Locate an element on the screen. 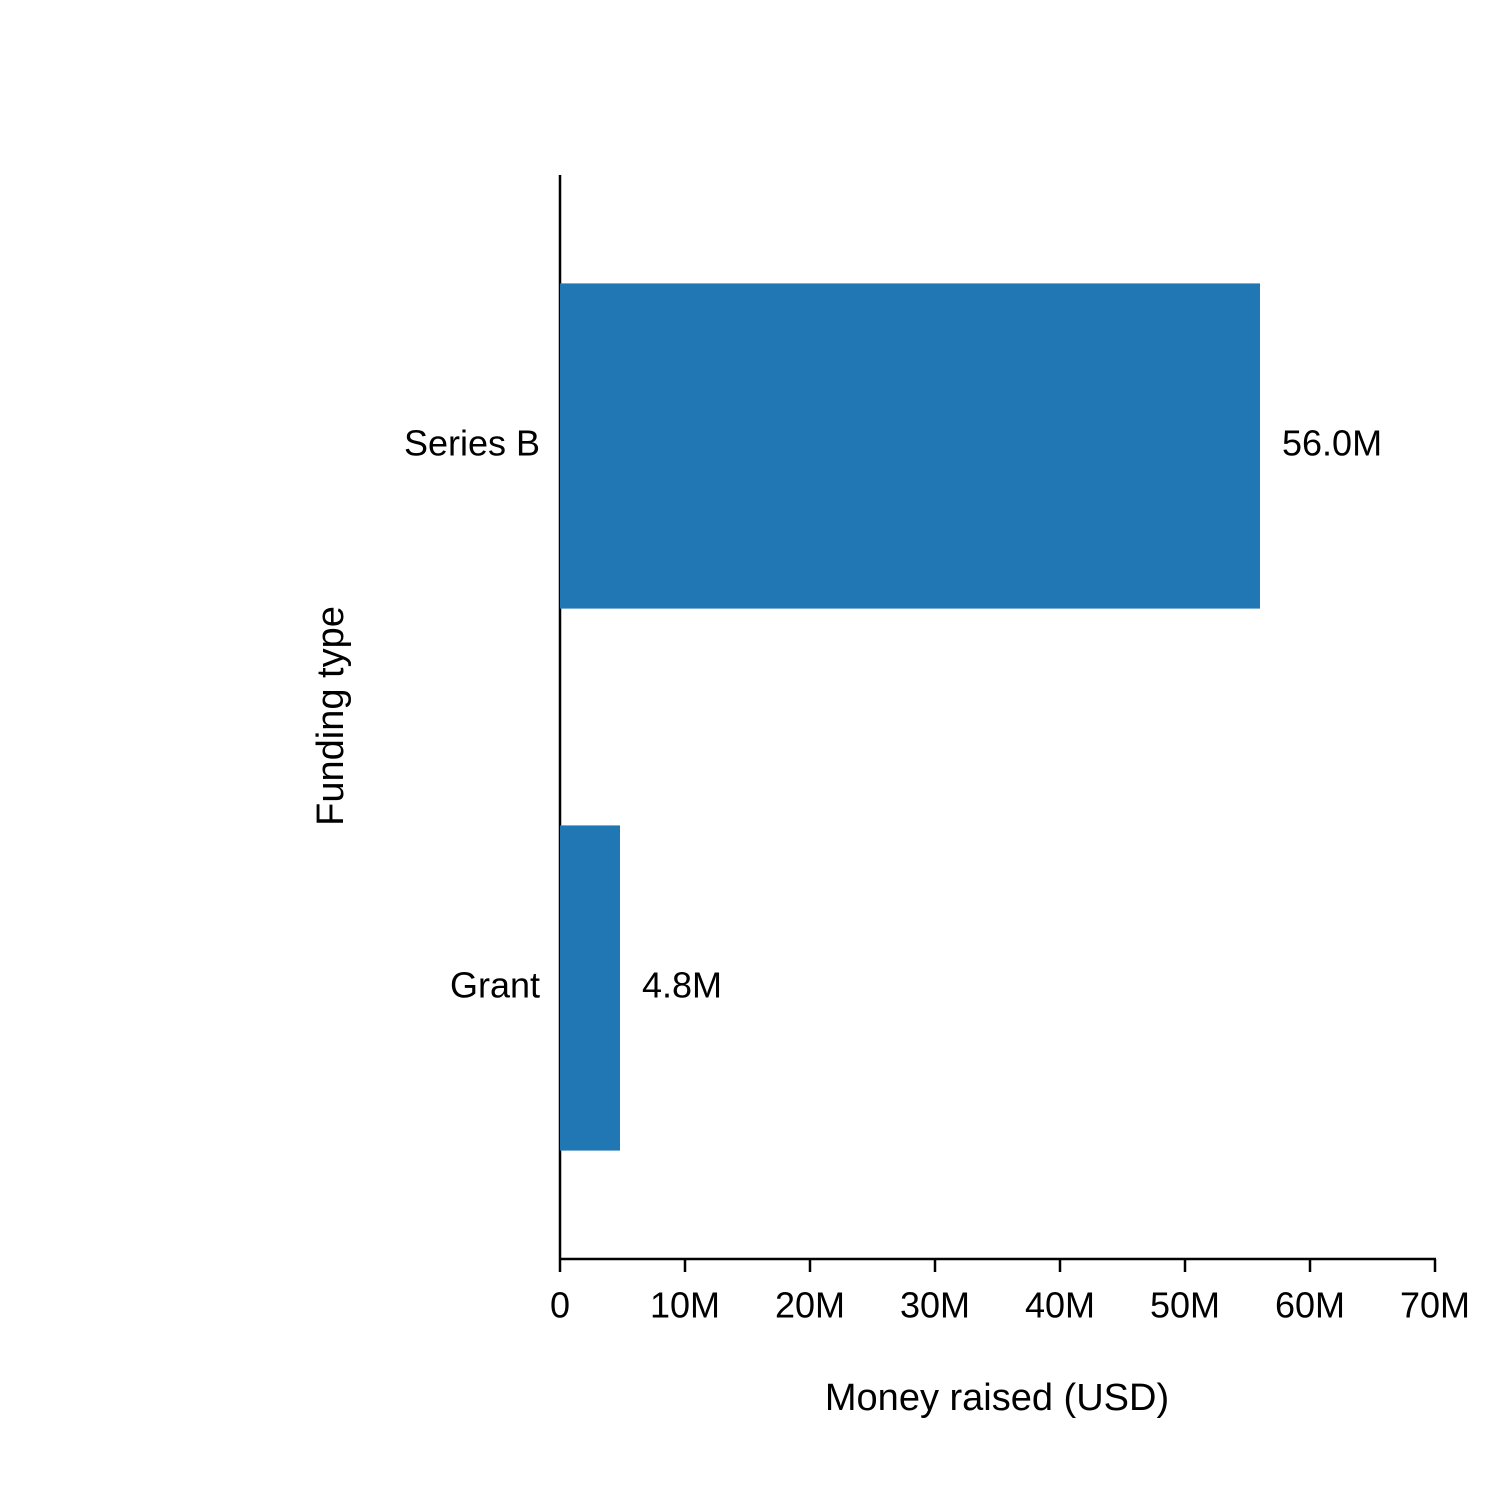 Image resolution: width=1512 pixels, height=1512 pixels. x-tick-label: 60M is located at coordinates (1310, 1305).